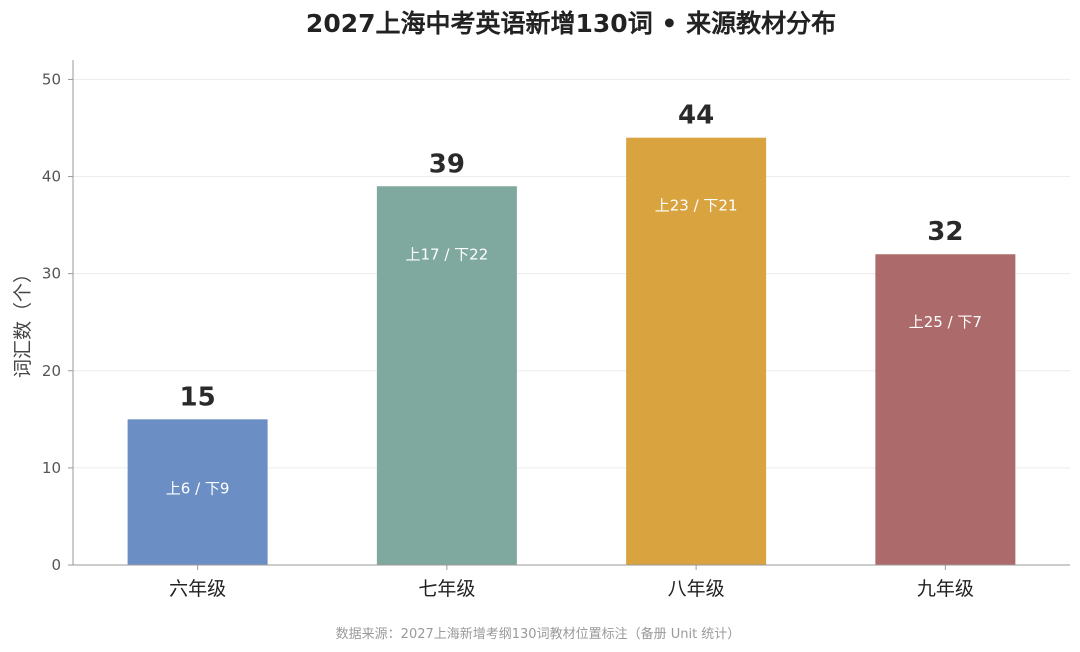  What do you see at coordinates (51, 468) in the screenshot?
I see `y-tick-label: 10` at bounding box center [51, 468].